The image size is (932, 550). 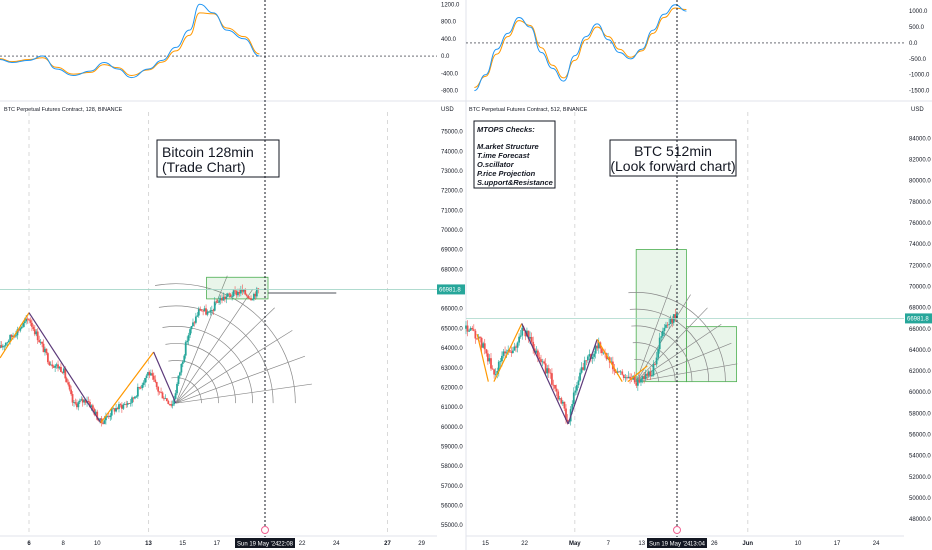 What do you see at coordinates (450, 5) in the screenshot?
I see `left-osc-ytick-label: 1200.0` at bounding box center [450, 5].